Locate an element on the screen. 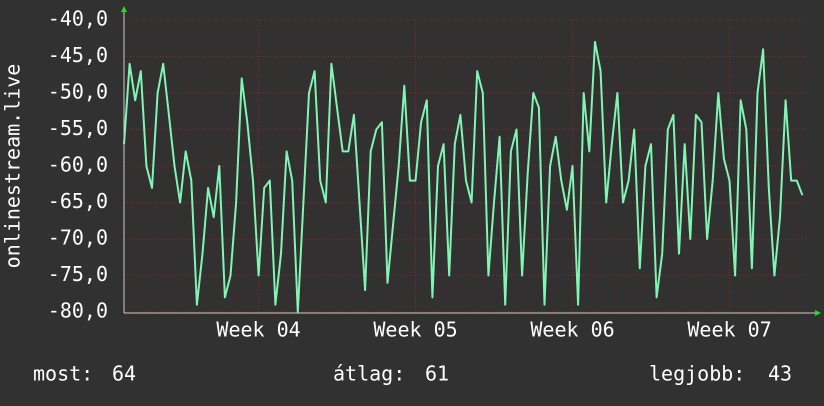  footer-label: átlag: is located at coordinates (369, 374).